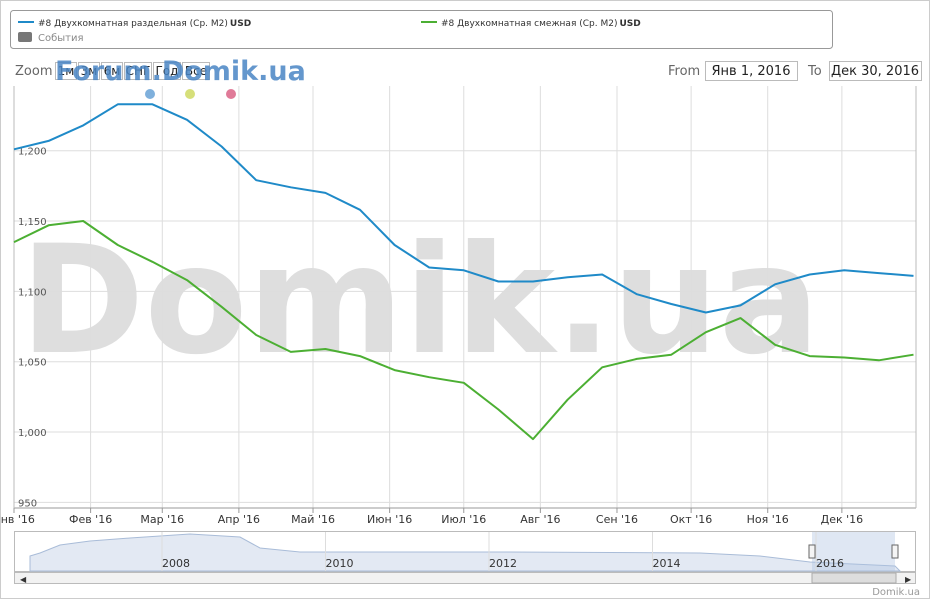 This screenshot has height=604, width=931. I want to click on from-label: From, so click(684, 71).